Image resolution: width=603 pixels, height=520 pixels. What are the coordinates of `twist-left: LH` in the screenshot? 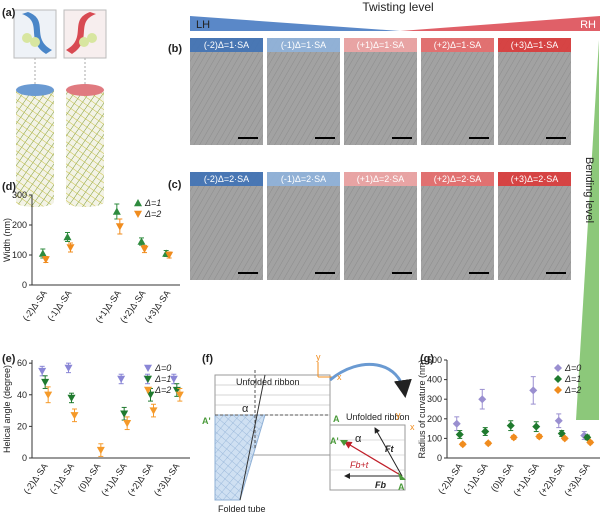 It's located at (203, 25).